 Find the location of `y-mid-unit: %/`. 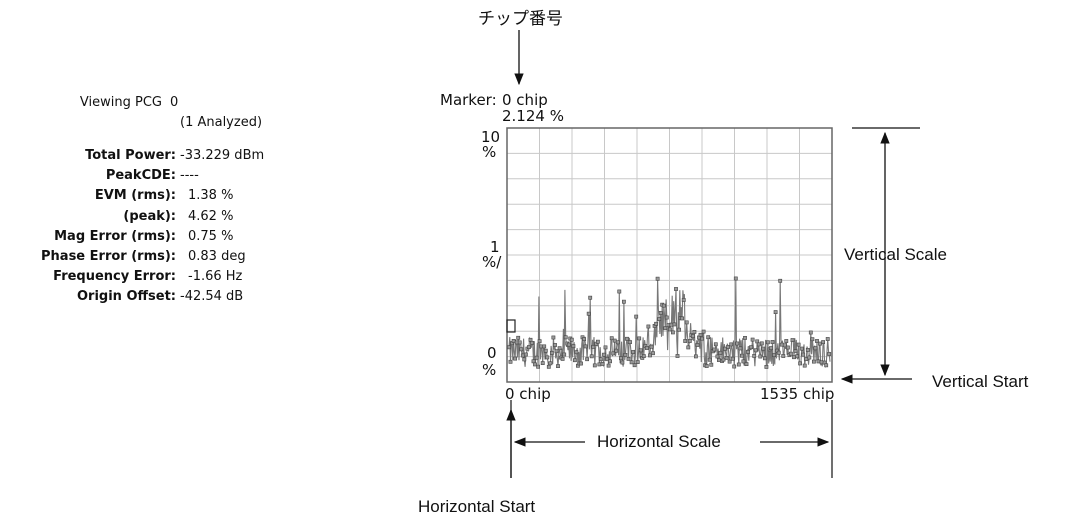

y-mid-unit: %/ is located at coordinates (492, 262).